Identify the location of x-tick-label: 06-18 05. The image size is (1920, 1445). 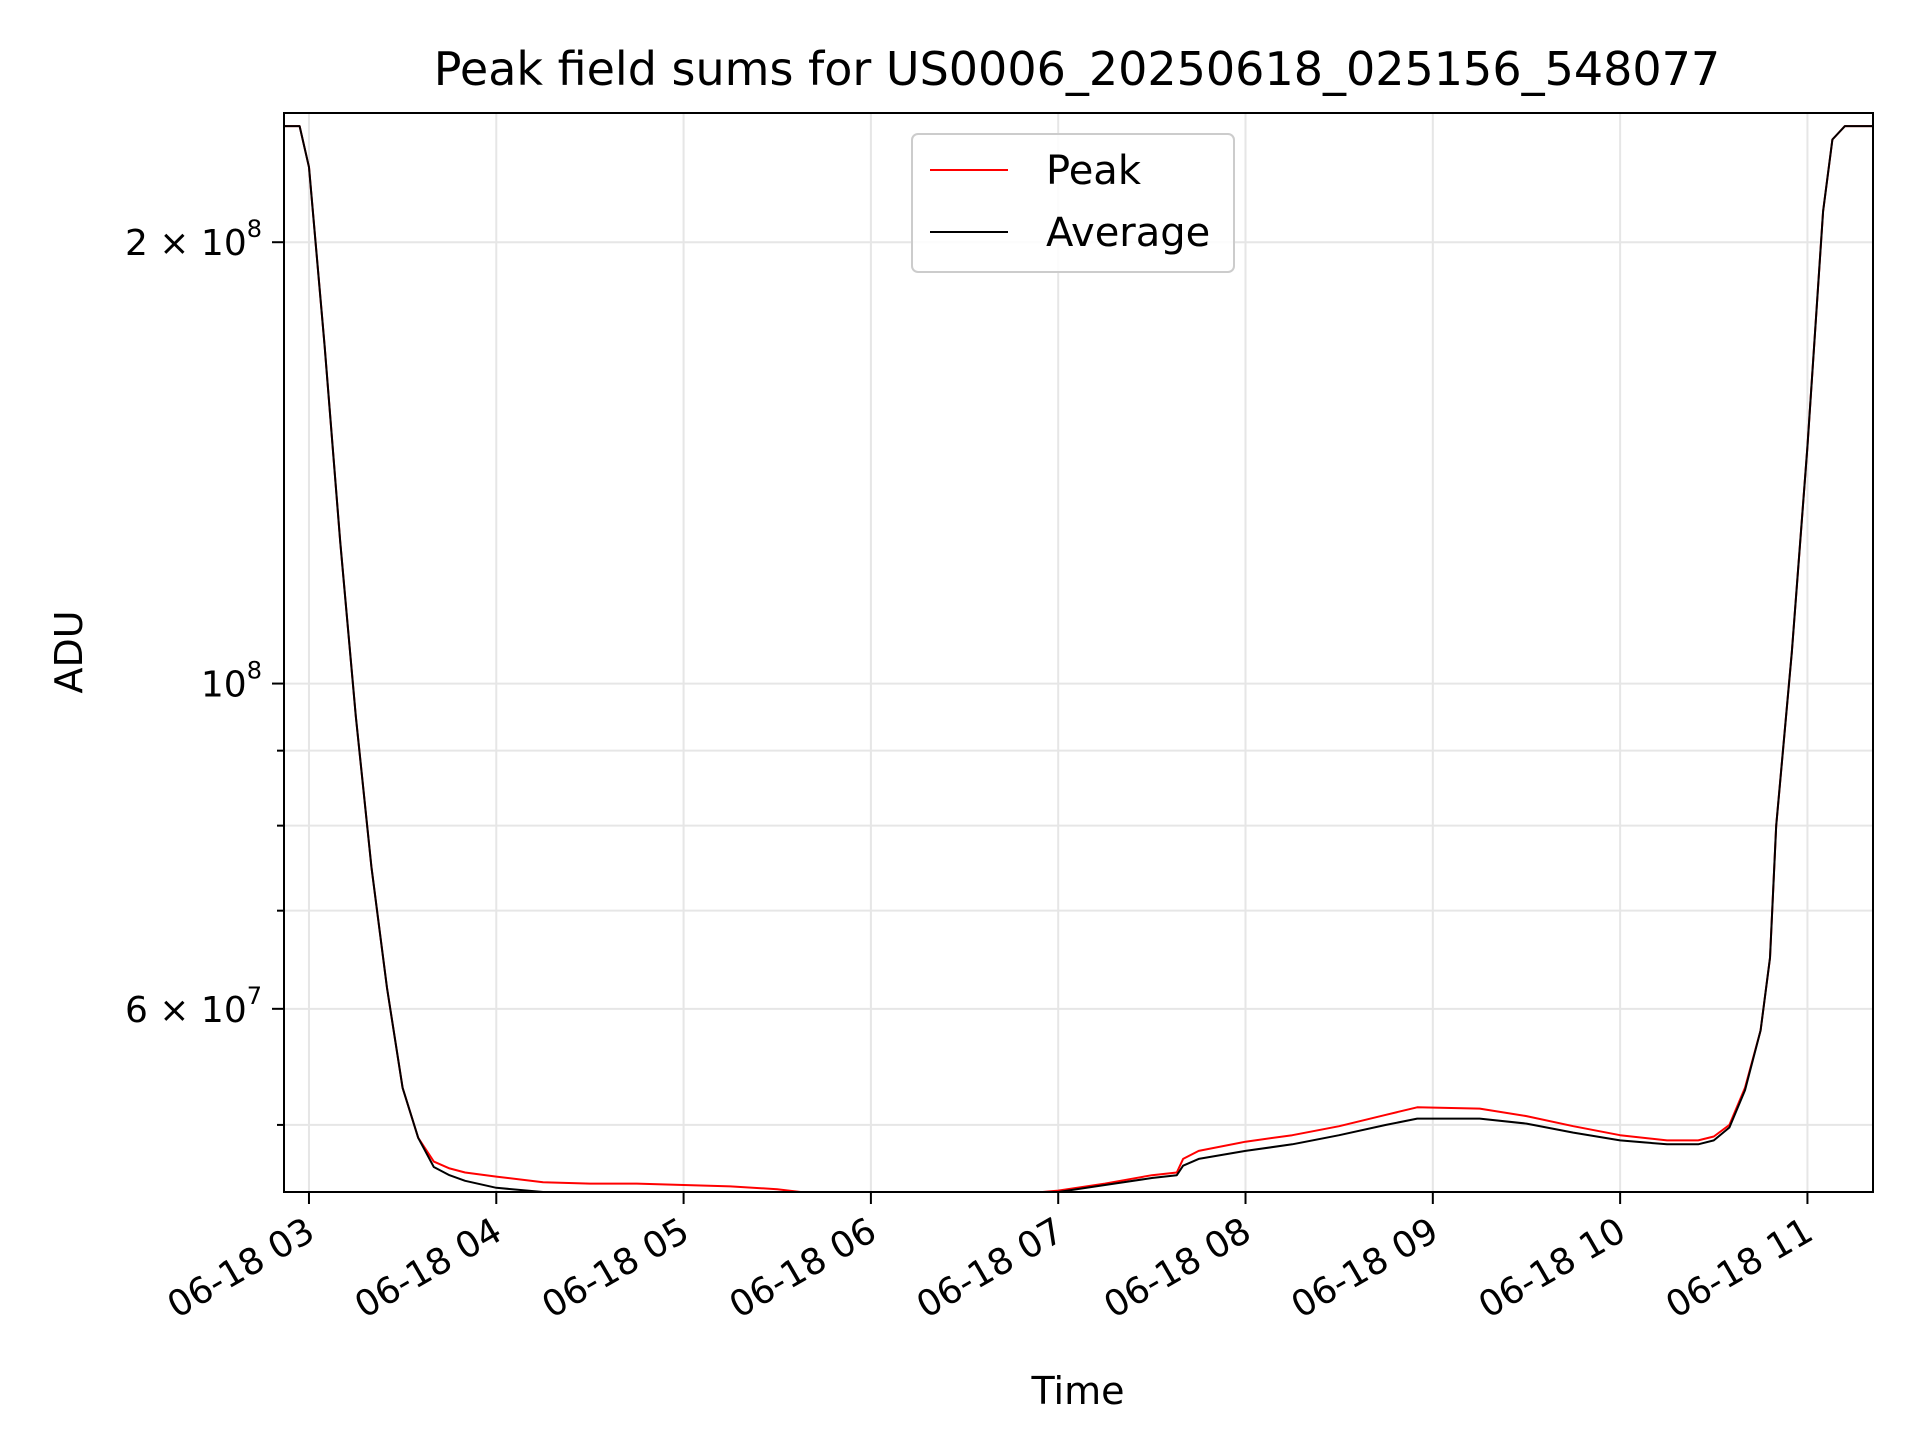
(615, 1268).